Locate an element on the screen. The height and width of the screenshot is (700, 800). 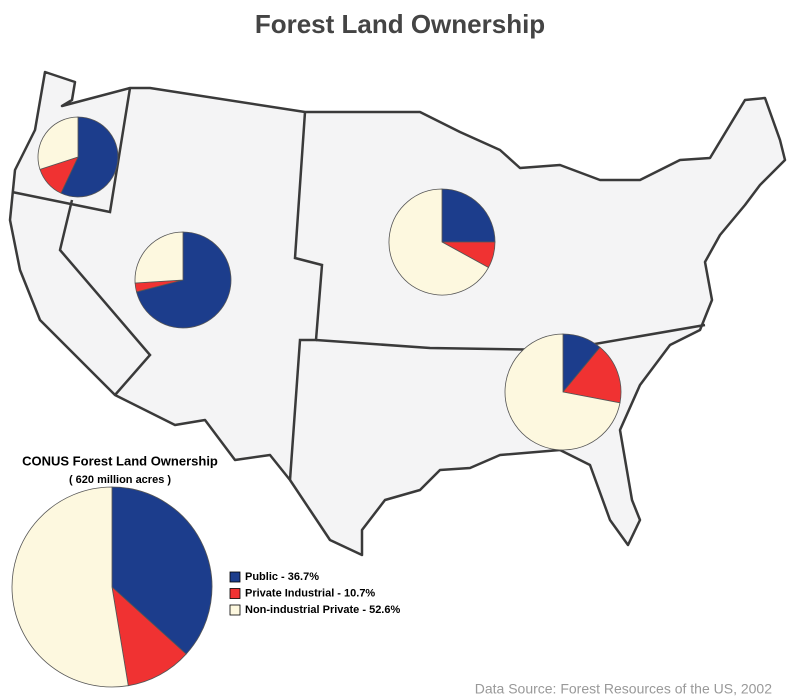
legend-label: Non-industrial Private - 52.6% is located at coordinates (322, 610).